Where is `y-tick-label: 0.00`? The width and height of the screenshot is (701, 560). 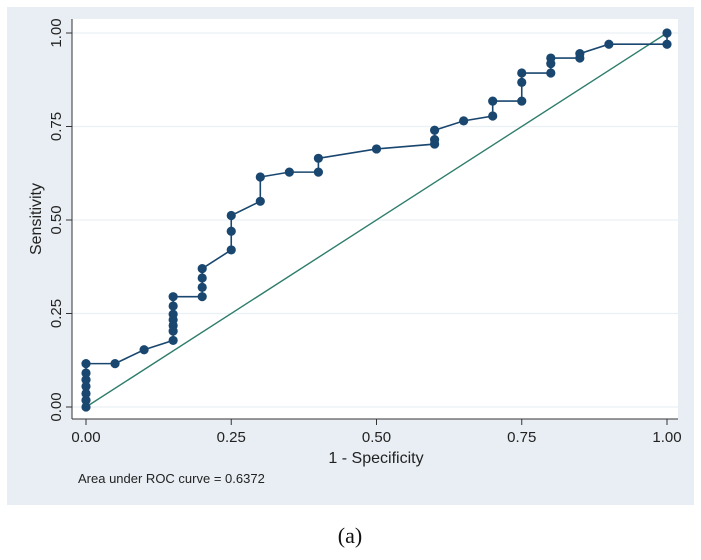 y-tick-label: 0.00 is located at coordinates (56, 406).